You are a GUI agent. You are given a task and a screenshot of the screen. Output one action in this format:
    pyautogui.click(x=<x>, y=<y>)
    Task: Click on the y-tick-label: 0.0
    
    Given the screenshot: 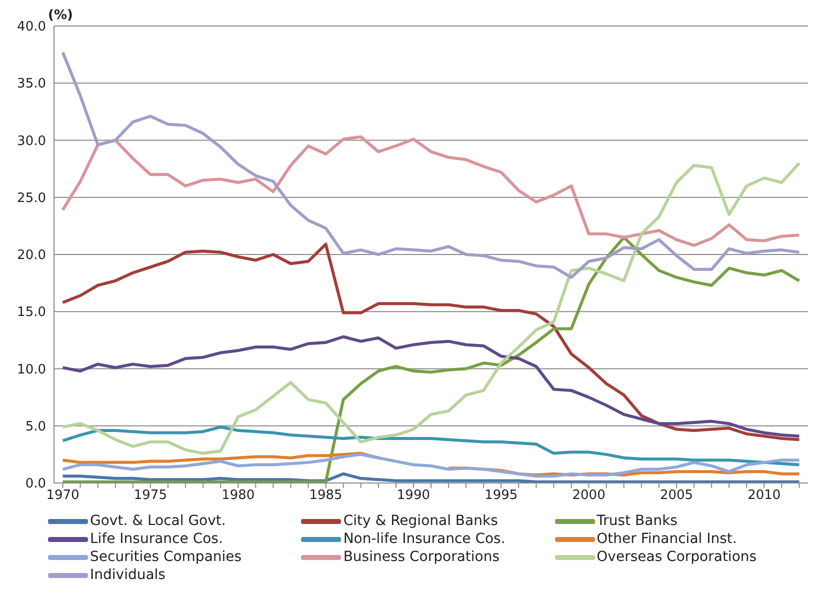 What is the action you would take?
    pyautogui.click(x=35, y=484)
    